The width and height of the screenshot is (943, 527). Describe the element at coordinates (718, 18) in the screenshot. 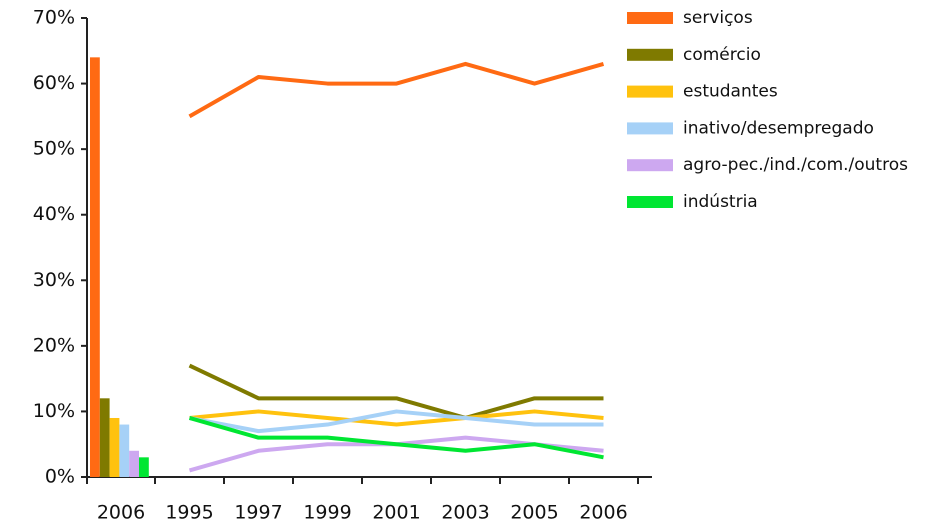

I see `legend-label: serviços` at that location.